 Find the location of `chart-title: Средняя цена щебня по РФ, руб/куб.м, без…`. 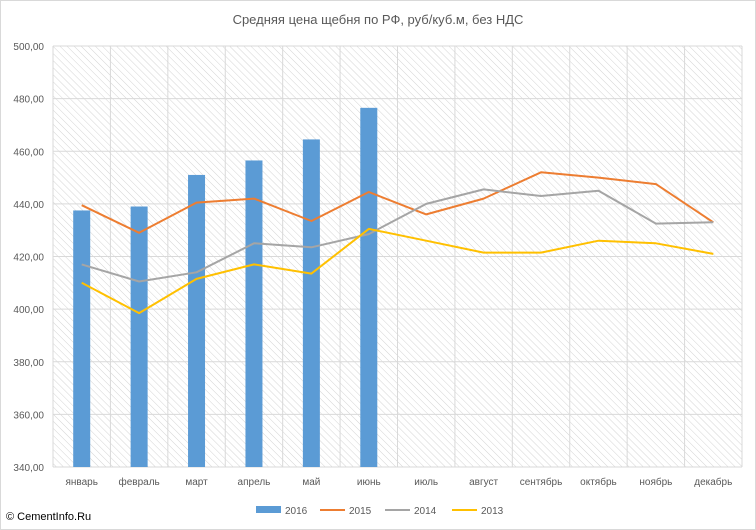

chart-title: Средняя цена щебня по РФ, руб/куб.м, без… is located at coordinates (378, 19).